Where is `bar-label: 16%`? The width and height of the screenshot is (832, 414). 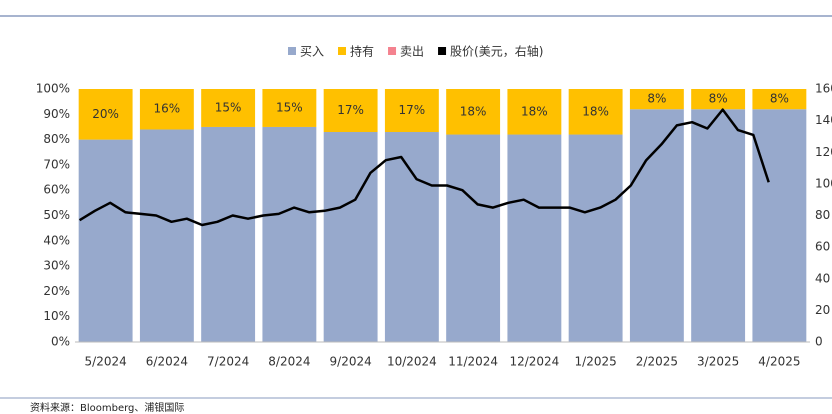
bar-label: 16% is located at coordinates (167, 109).